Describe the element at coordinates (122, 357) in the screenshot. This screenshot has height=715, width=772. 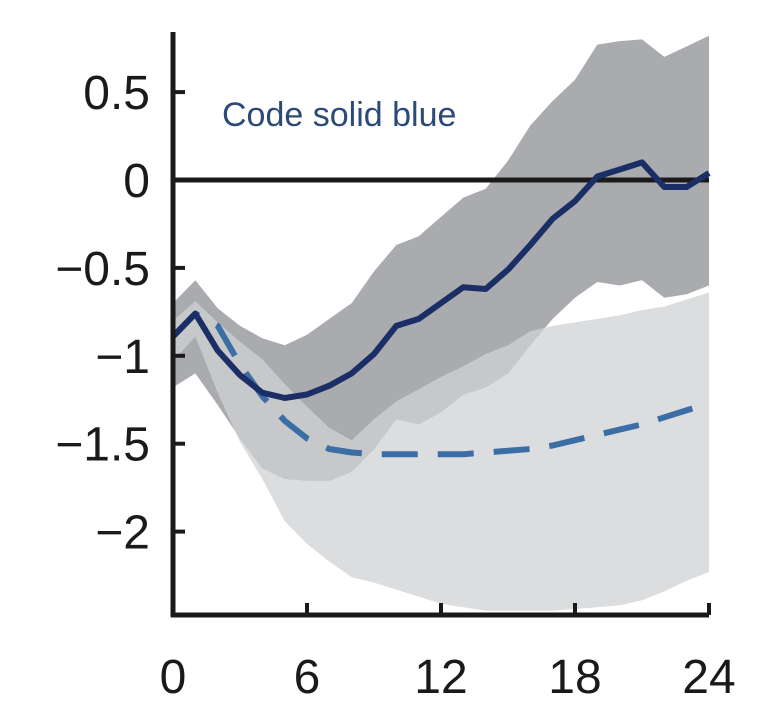
I see `y-tick-label: −1` at that location.